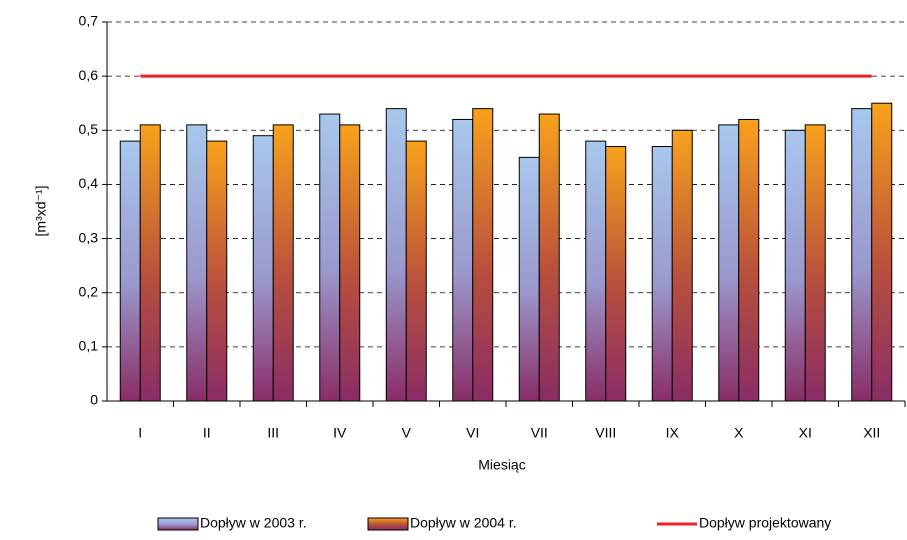 The width and height of the screenshot is (907, 540). I want to click on legend-label: Dopływ w 2003 r., so click(253, 523).